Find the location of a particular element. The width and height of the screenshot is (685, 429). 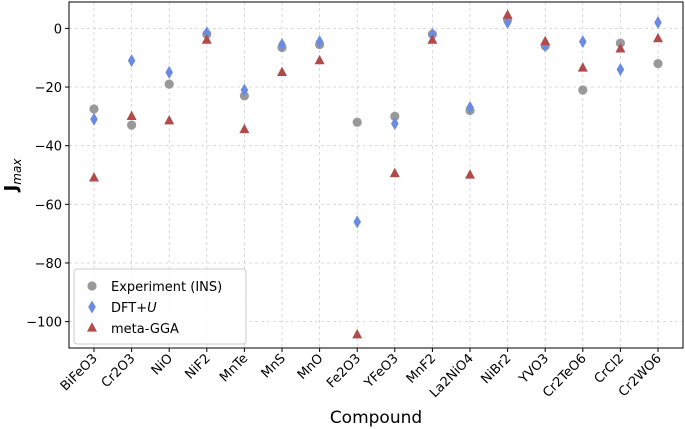

x-tick-label: MnS is located at coordinates (274, 366).